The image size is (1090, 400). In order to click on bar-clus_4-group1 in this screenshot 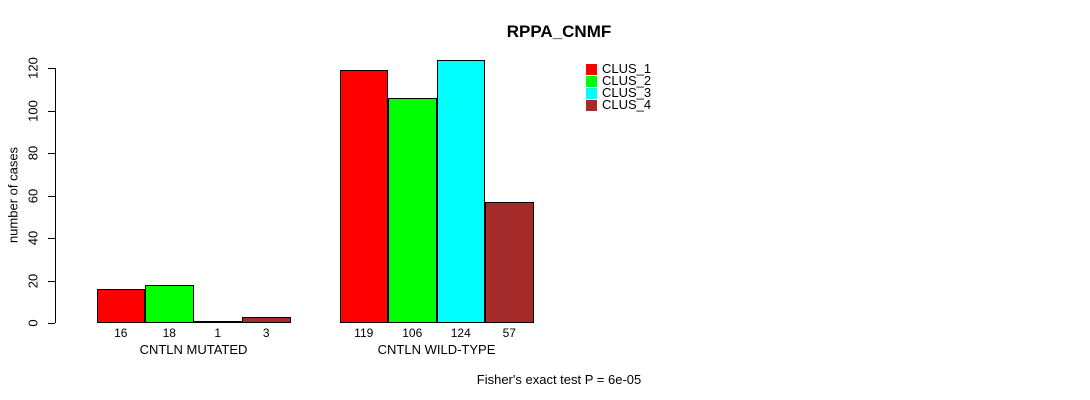, I will do `click(266, 319)`.